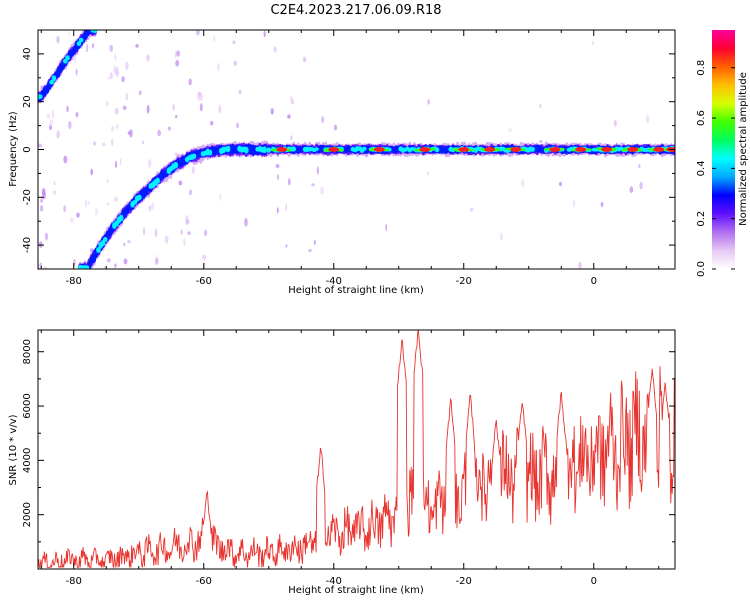 The width and height of the screenshot is (750, 600). I want to click on spectrogram-y-tick-labels: -40 -20 0 20 40, so click(27, 151).